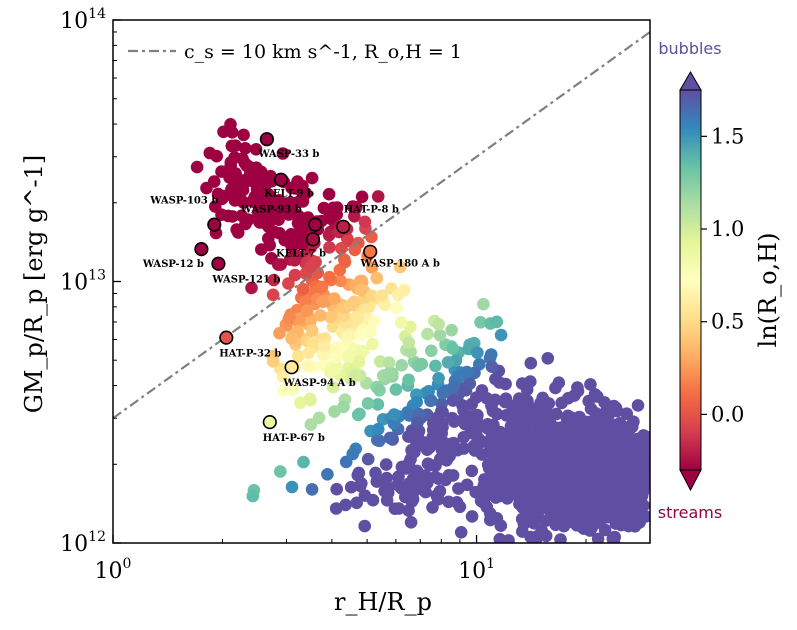  What do you see at coordinates (301, 253) in the screenshot?
I see `planet-label: KELT-7 b` at bounding box center [301, 253].